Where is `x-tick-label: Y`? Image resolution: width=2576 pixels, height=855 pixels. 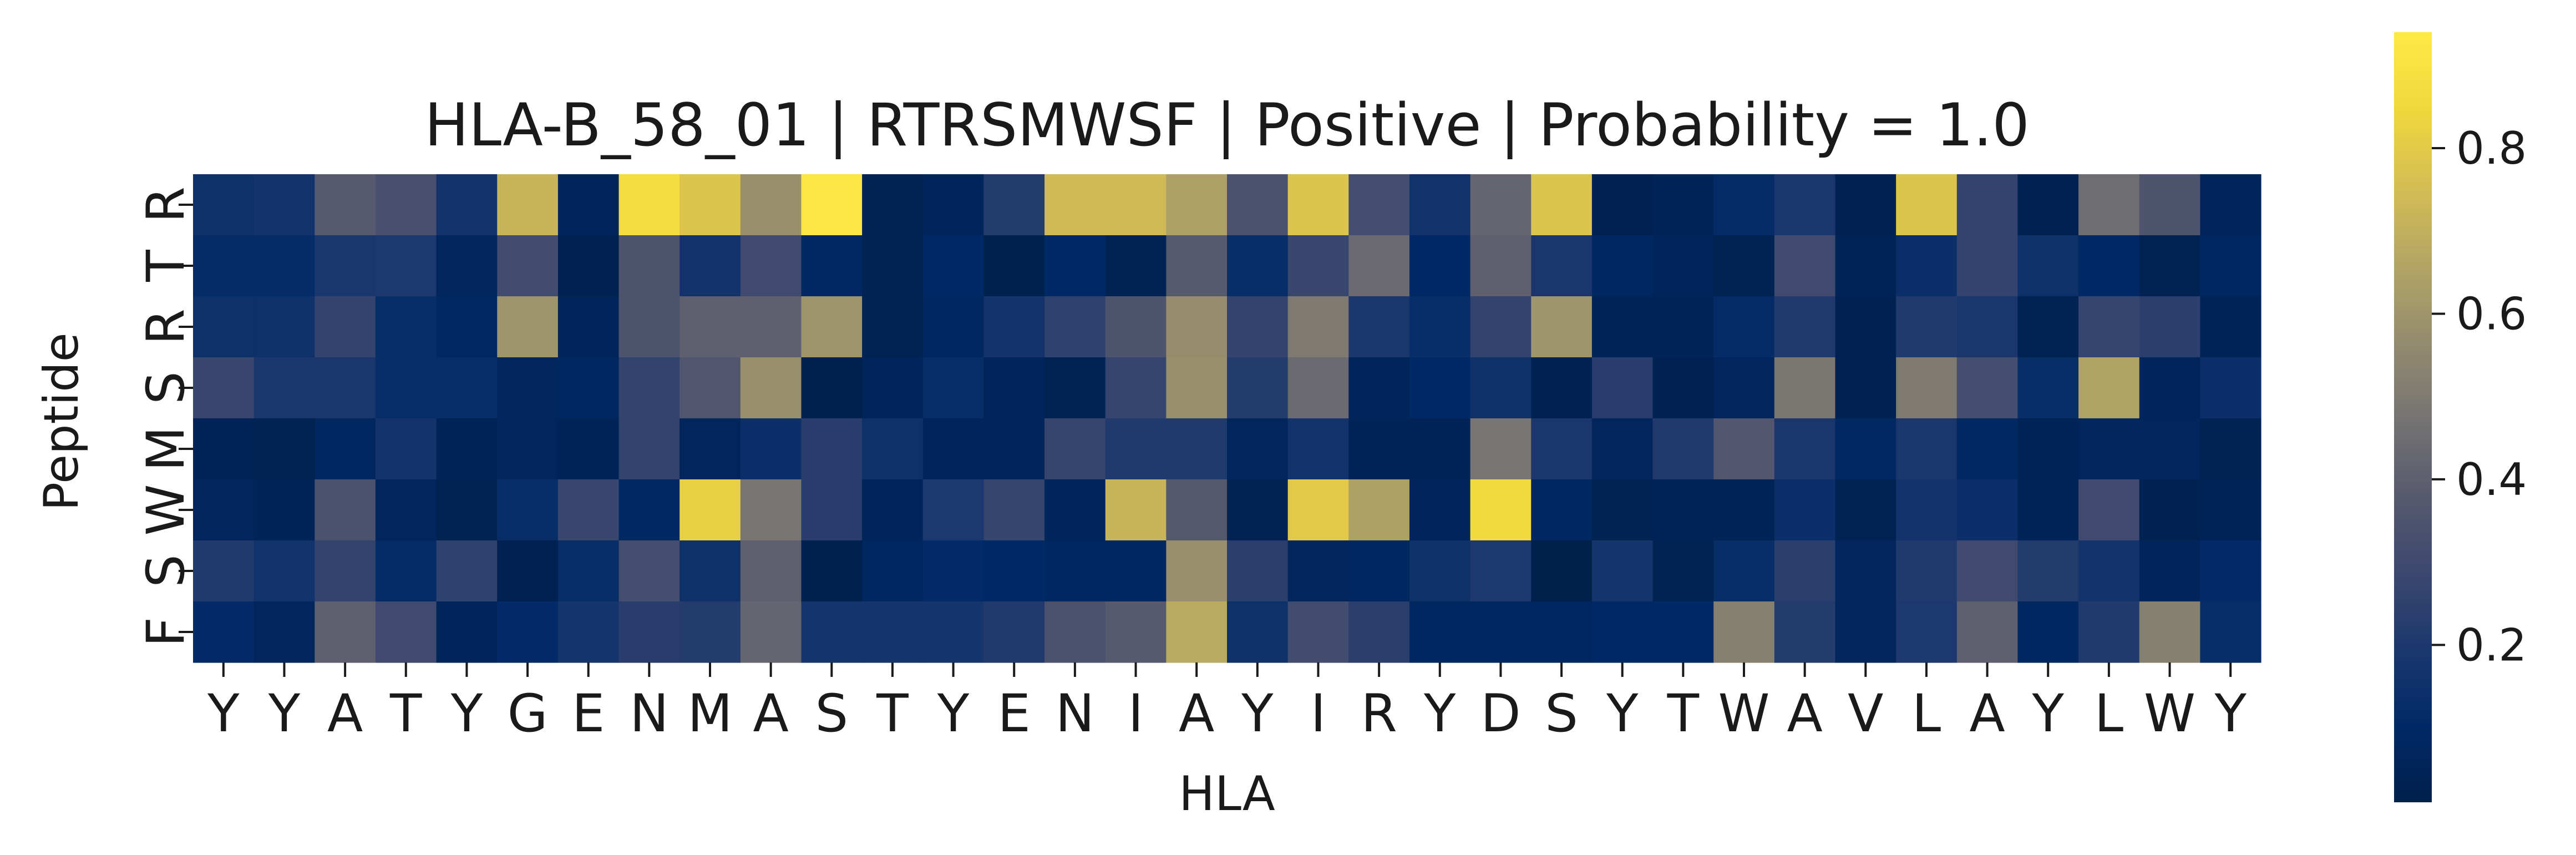
x-tick-label: Y is located at coordinates (2048, 714).